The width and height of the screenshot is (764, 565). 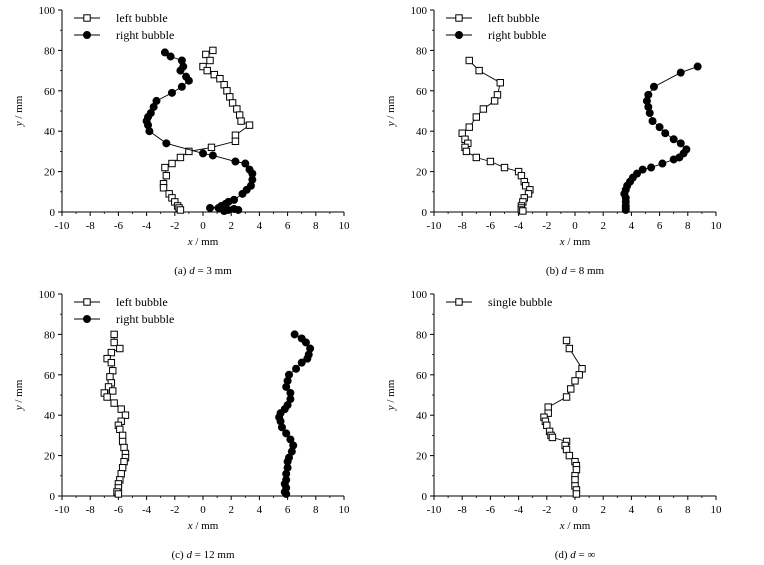 I want to click on panel-caption: (d) d = ∞, so click(x=575, y=555).